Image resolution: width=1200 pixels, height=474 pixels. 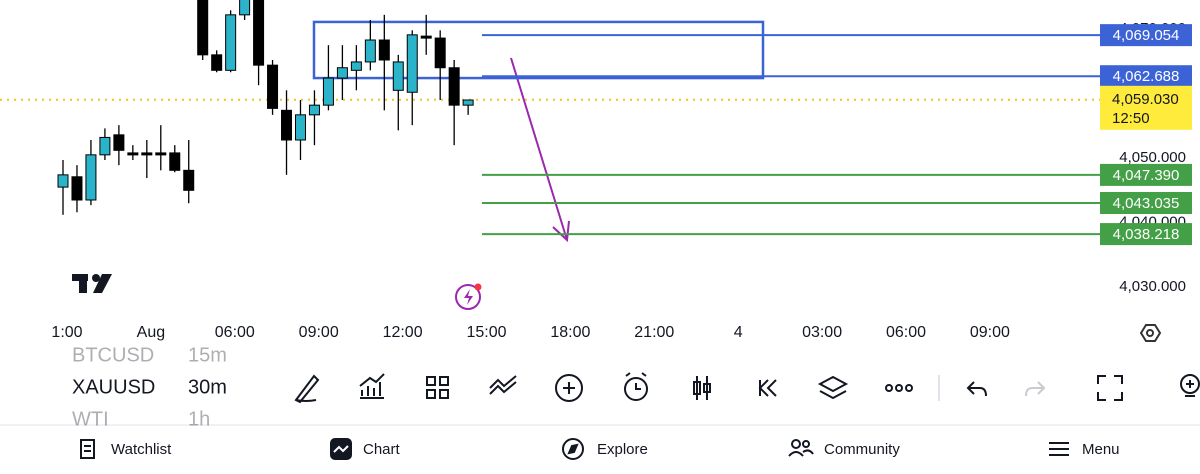 What do you see at coordinates (66, 332) in the screenshot?
I see `x-tick-label: 1:00` at bounding box center [66, 332].